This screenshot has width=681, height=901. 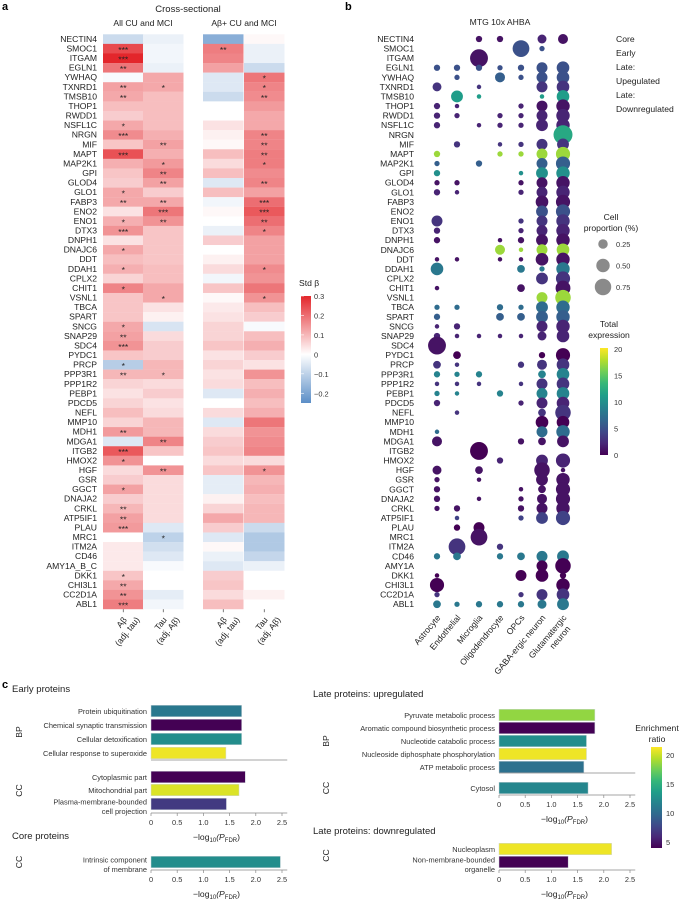 What do you see at coordinates (80, 336) in the screenshot?
I see `heatmap-gene-label: SNAP29` at bounding box center [80, 336].